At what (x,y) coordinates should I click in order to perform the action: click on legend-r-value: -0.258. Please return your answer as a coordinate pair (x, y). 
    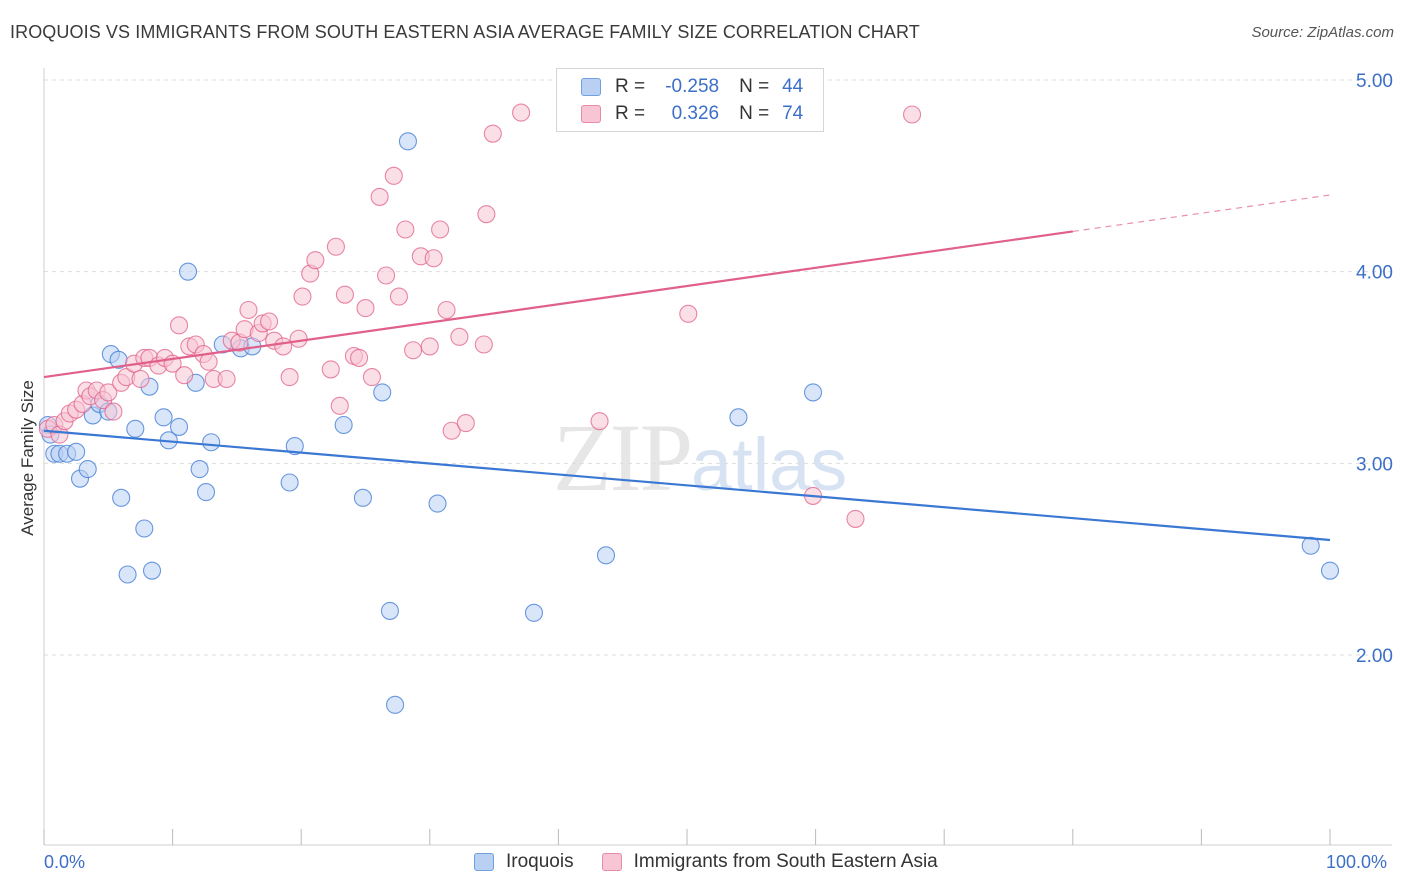
    Looking at the image, I should click on (692, 86).